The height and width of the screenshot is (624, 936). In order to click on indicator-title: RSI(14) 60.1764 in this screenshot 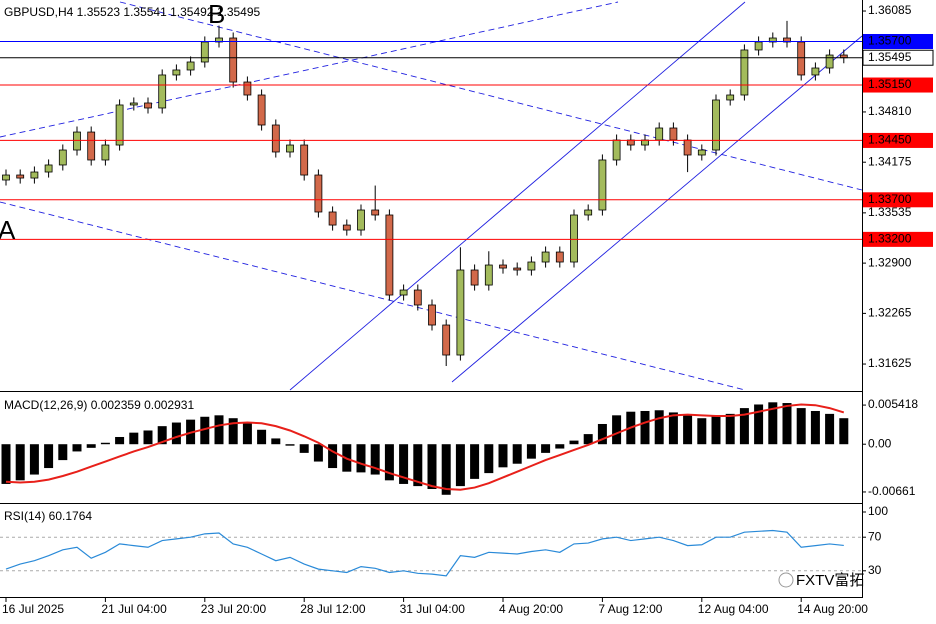, I will do `click(48, 516)`.